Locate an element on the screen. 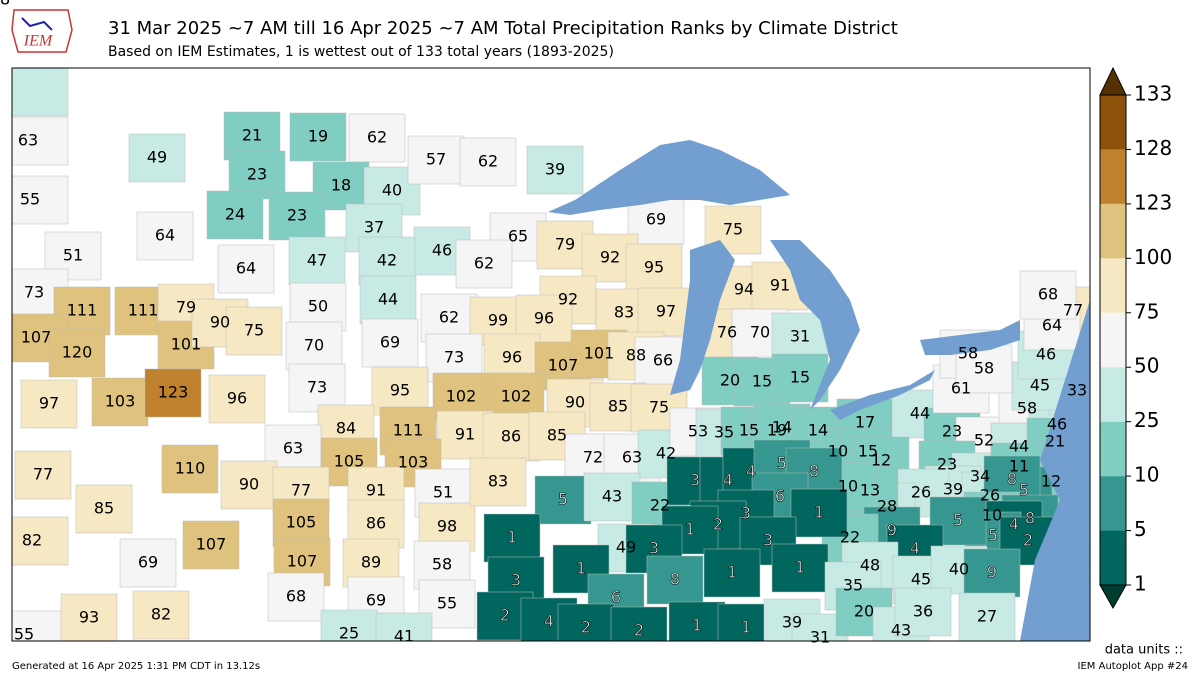 The width and height of the screenshot is (1200, 675). rank-label: 44 is located at coordinates (1019, 446).